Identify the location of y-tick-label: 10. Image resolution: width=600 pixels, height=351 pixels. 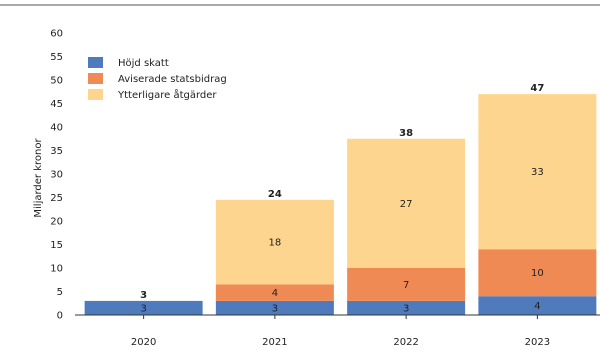
(56, 269).